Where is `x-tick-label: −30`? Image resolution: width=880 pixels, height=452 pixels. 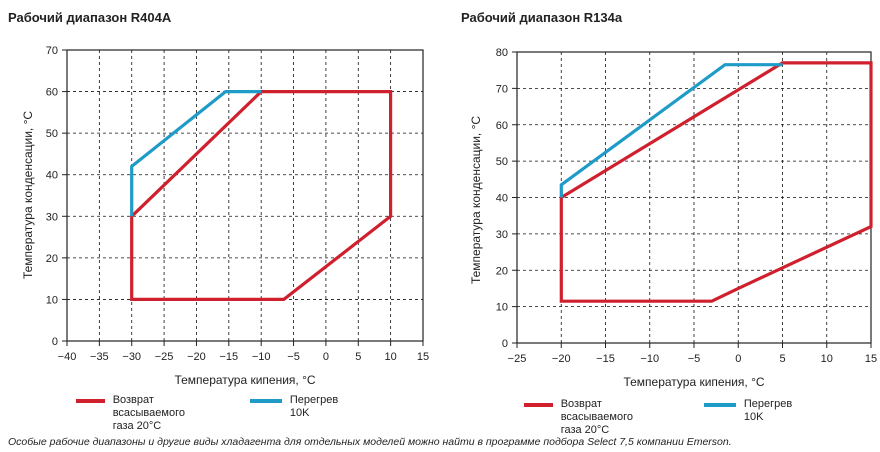
x-tick-label: −30 is located at coordinates (131, 357).